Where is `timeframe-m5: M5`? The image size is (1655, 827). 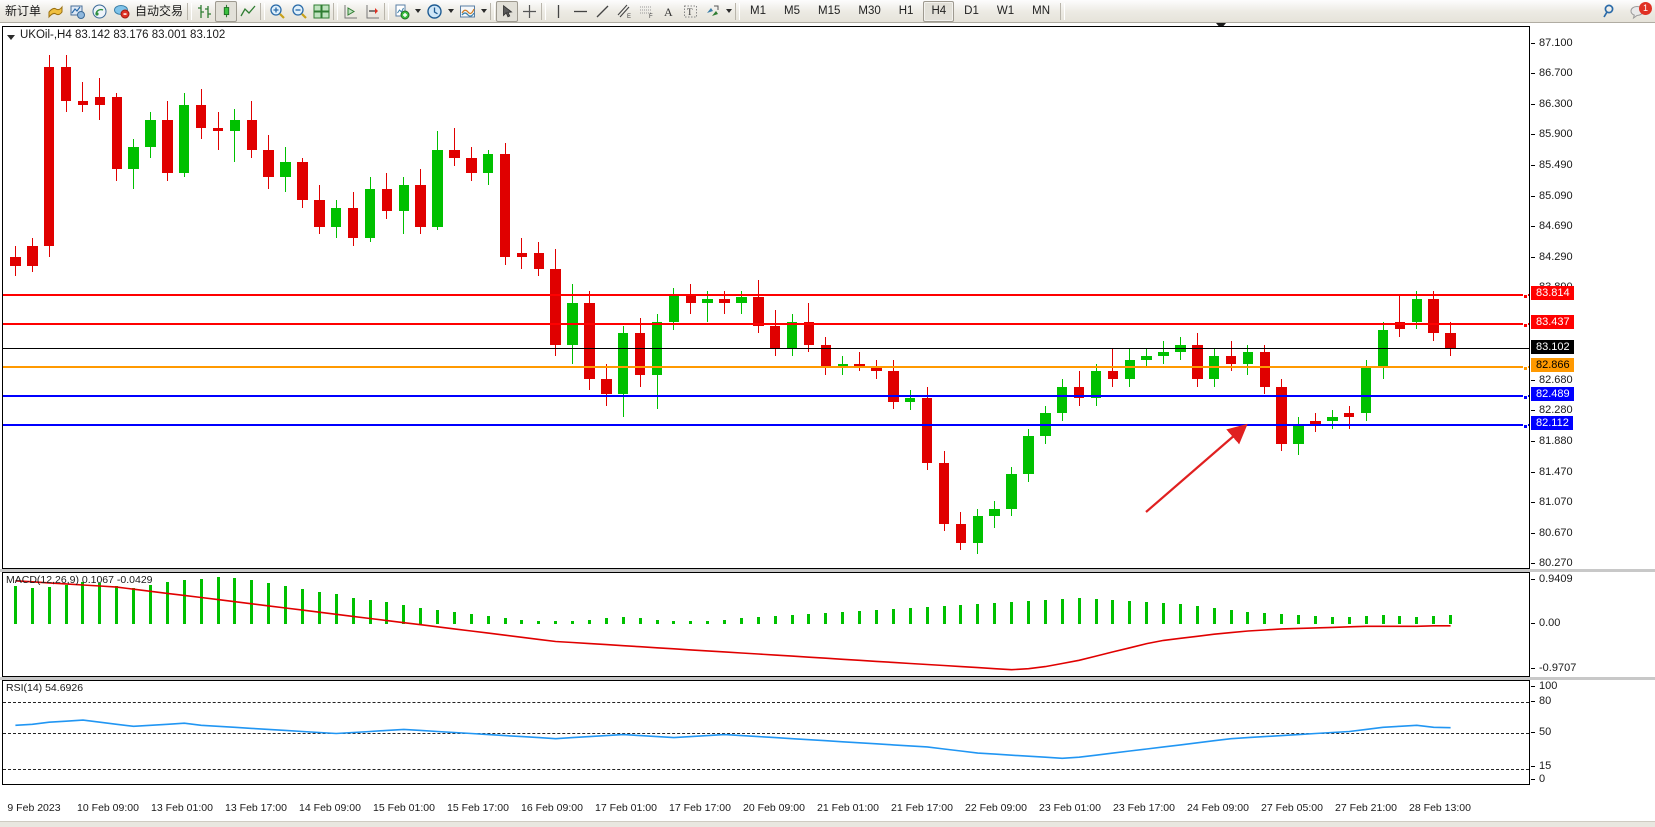
timeframe-m5: M5 is located at coordinates (792, 10).